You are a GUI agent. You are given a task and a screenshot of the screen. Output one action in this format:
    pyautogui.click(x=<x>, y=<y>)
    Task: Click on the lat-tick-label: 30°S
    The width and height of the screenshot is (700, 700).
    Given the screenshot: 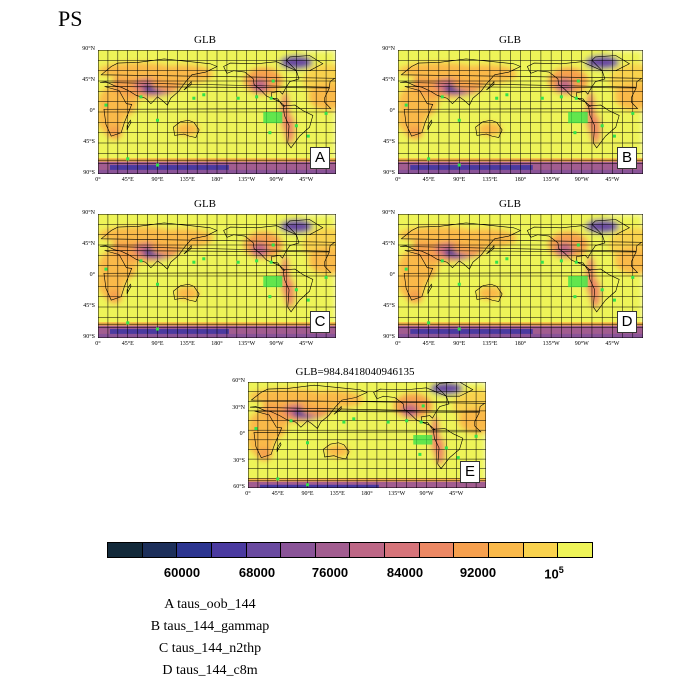 What is the action you would take?
    pyautogui.click(x=239, y=460)
    